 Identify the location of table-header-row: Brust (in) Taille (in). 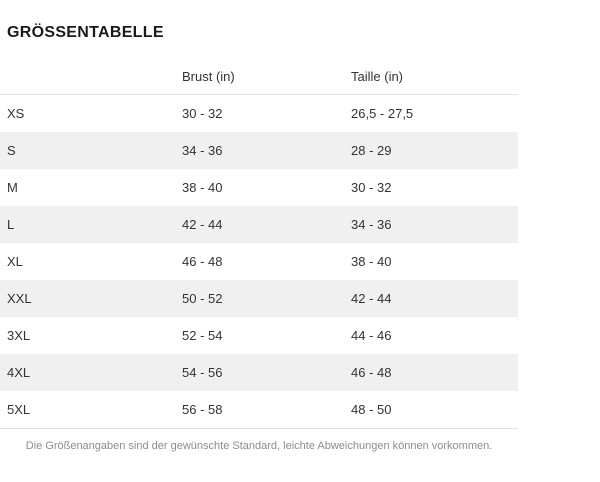
(259, 76).